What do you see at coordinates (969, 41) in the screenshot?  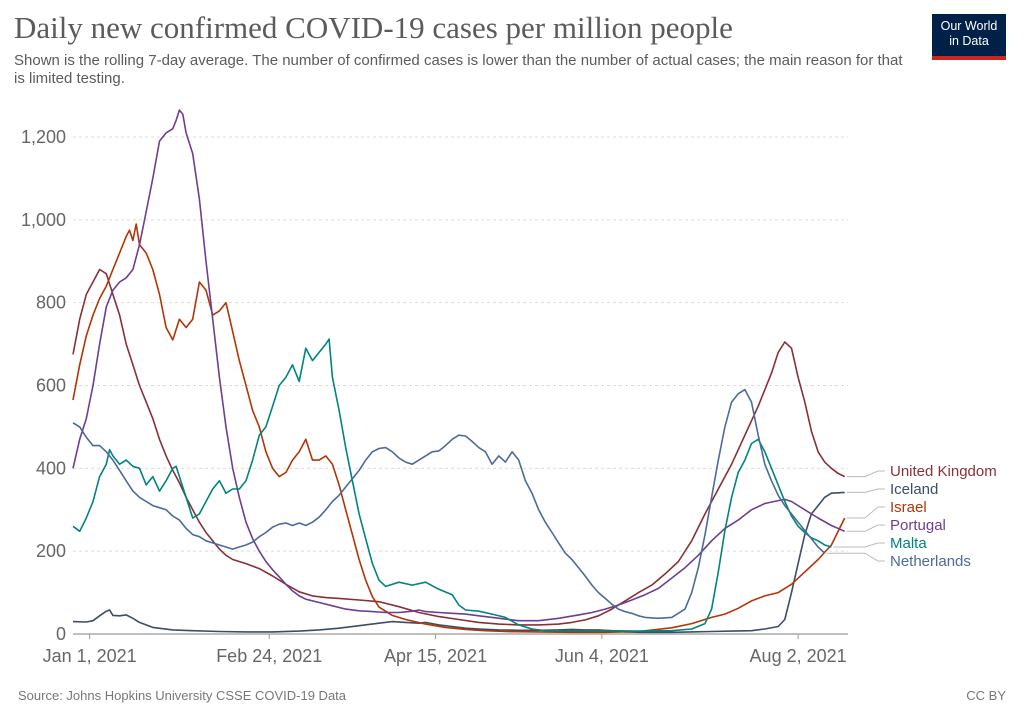 I see `logo-line-2: in Data` at bounding box center [969, 41].